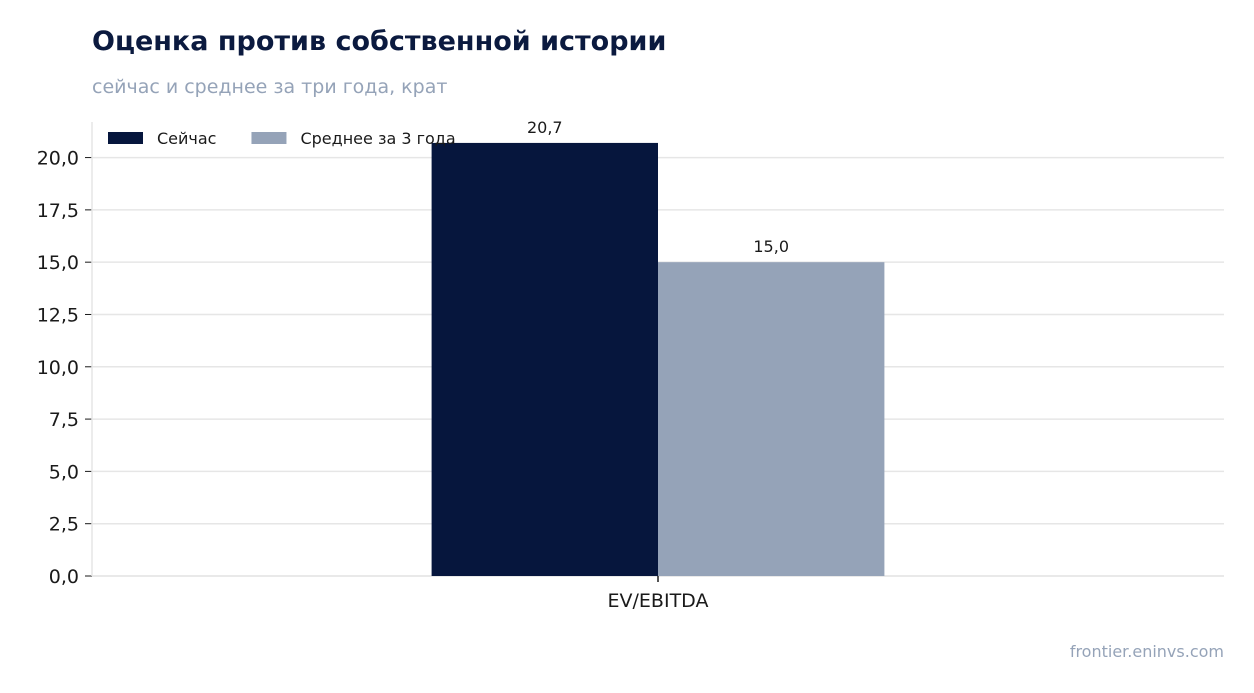 This screenshot has height=693, width=1254. Describe the element at coordinates (64, 420) in the screenshot. I see `y-tick-label: 7,5` at that location.